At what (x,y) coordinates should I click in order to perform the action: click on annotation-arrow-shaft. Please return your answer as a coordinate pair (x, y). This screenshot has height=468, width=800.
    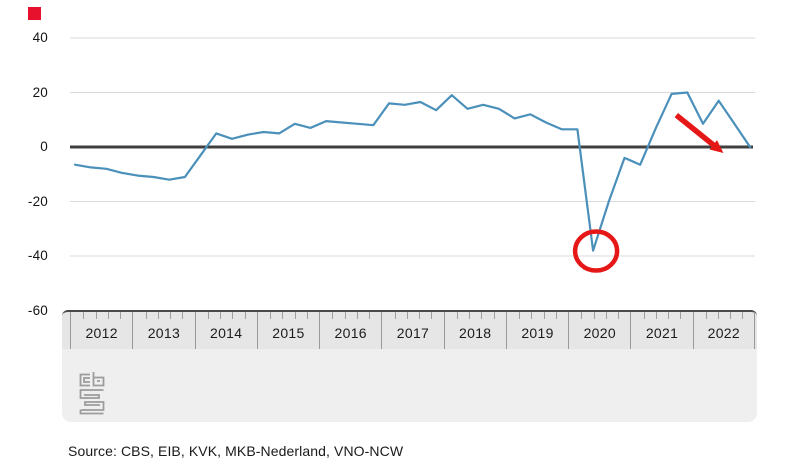
    Looking at the image, I should click on (695, 130).